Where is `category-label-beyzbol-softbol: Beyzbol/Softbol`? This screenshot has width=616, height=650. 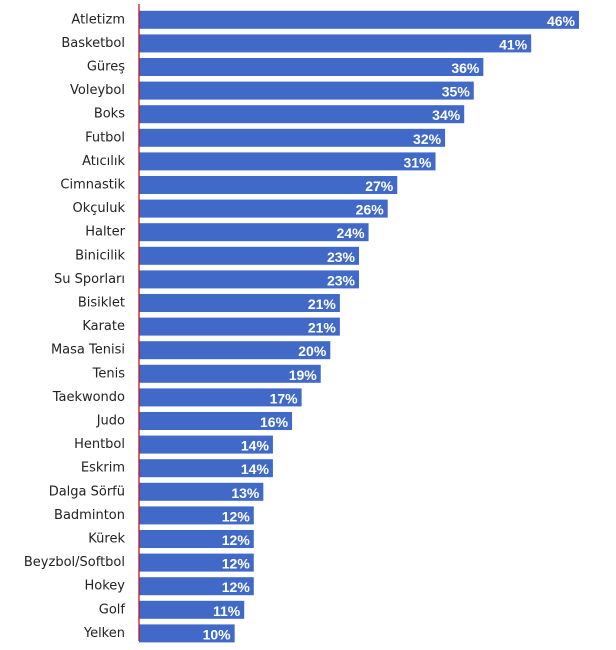
category-label-beyzbol-softbol: Beyzbol/Softbol is located at coordinates (74, 562).